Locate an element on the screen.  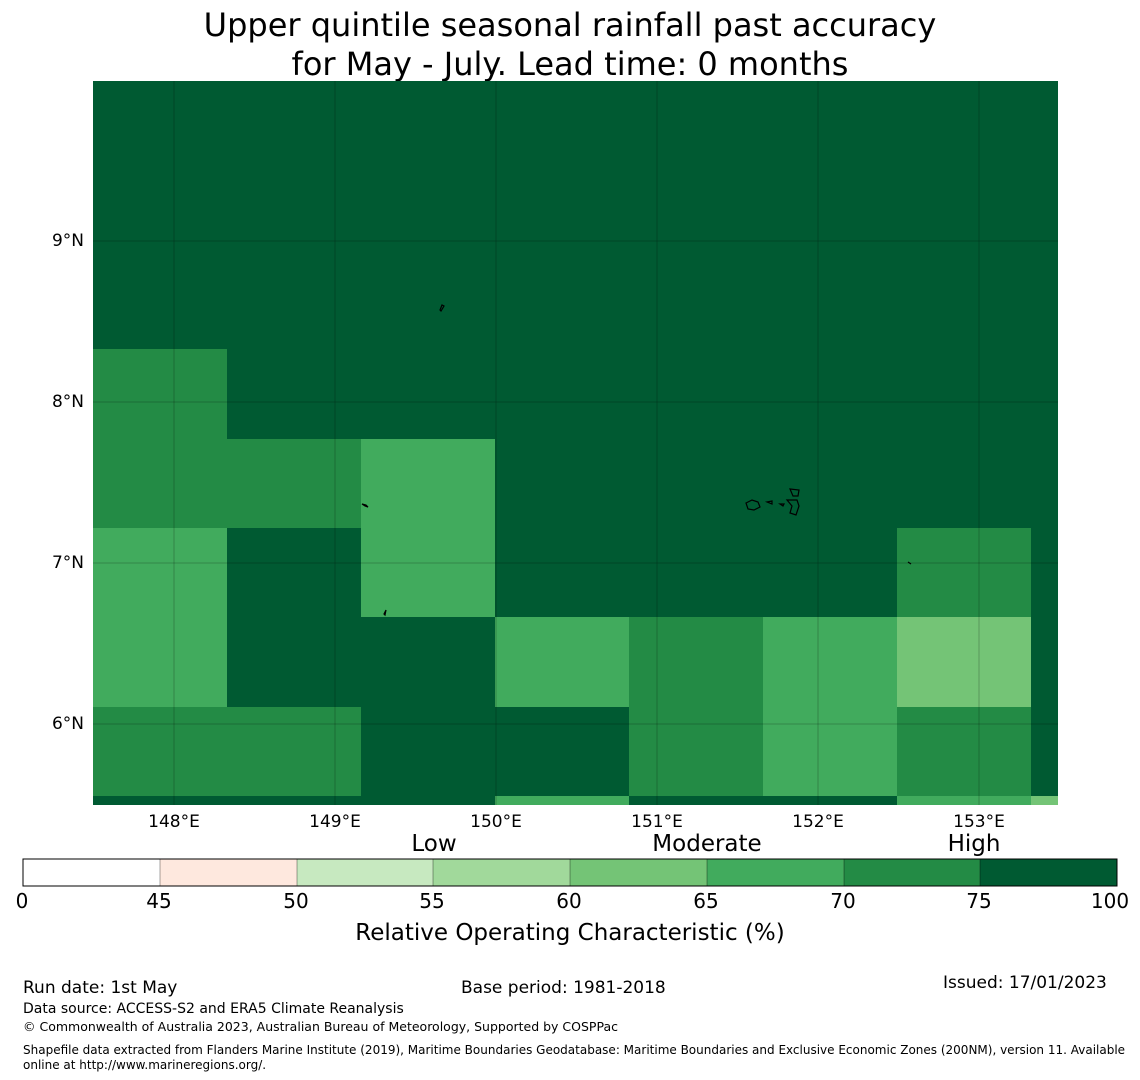
legend-tick-65: 65 is located at coordinates (706, 901).